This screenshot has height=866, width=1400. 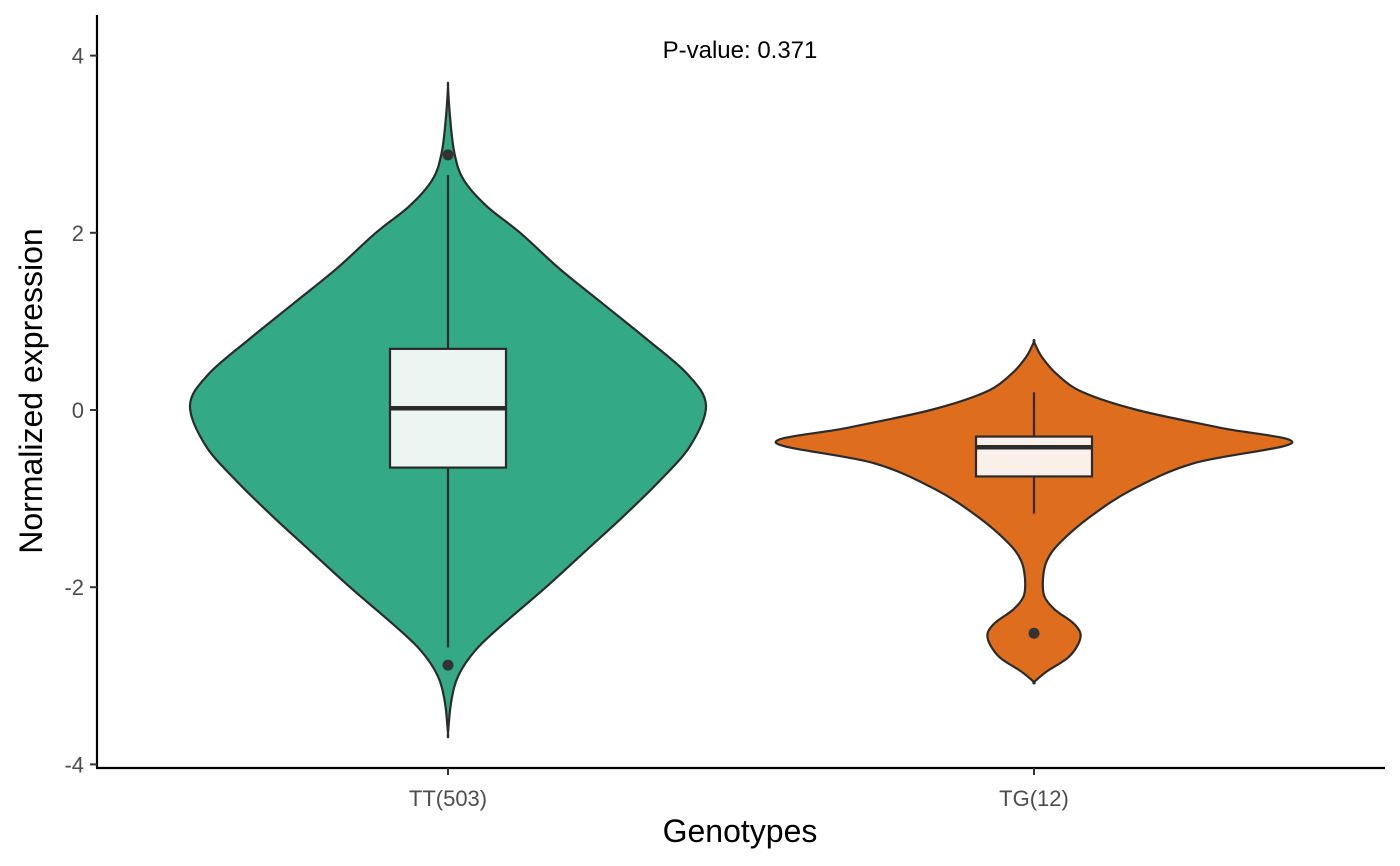 What do you see at coordinates (74, 587) in the screenshot?
I see `y-tick-label: -2` at bounding box center [74, 587].